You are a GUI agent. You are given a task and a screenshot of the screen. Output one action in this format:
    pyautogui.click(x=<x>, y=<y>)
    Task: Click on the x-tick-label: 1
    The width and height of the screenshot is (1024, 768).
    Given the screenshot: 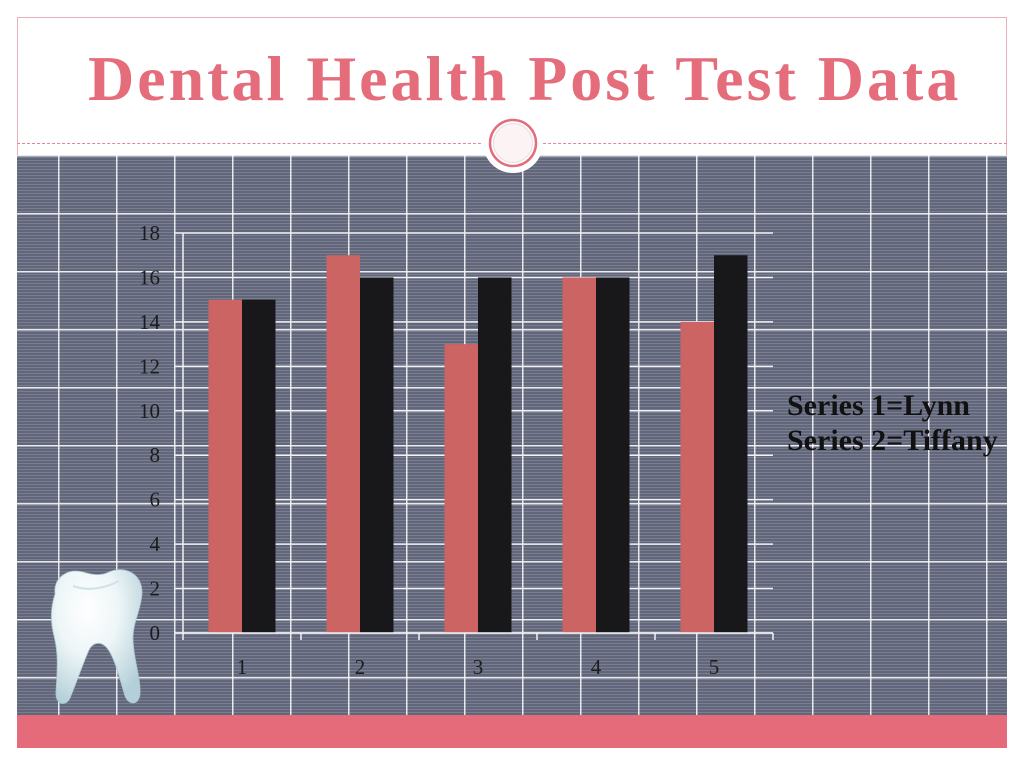 What is the action you would take?
    pyautogui.click(x=242, y=667)
    